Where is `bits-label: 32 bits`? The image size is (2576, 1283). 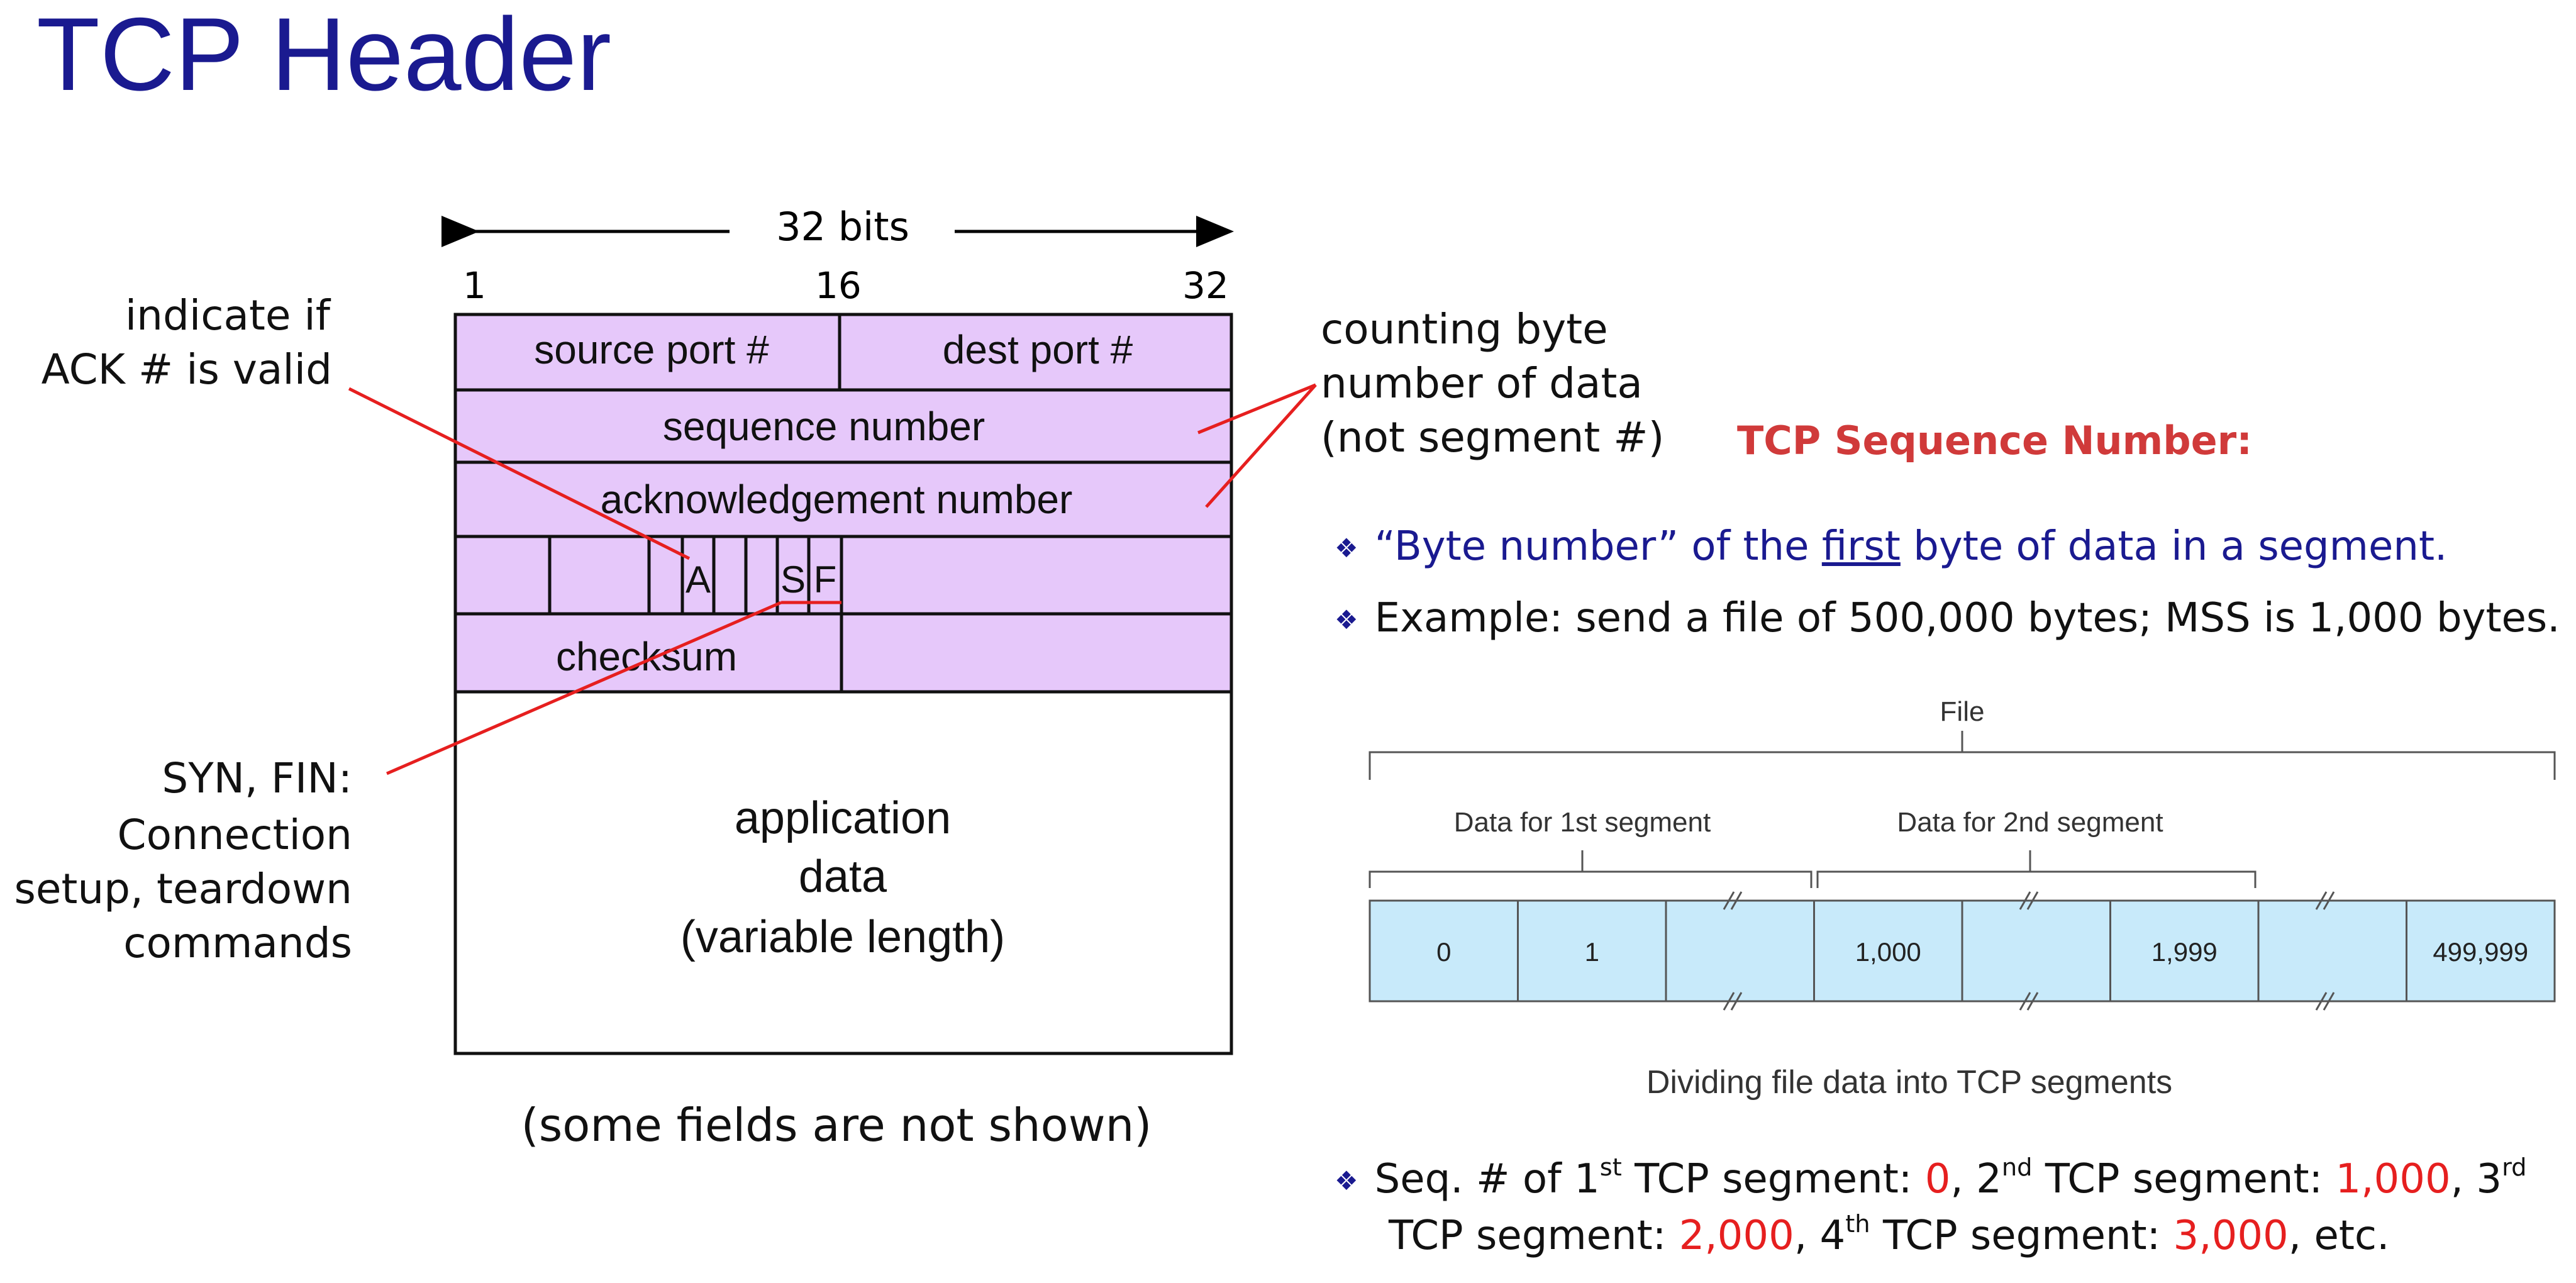
bits-label: 32 bits is located at coordinates (842, 227).